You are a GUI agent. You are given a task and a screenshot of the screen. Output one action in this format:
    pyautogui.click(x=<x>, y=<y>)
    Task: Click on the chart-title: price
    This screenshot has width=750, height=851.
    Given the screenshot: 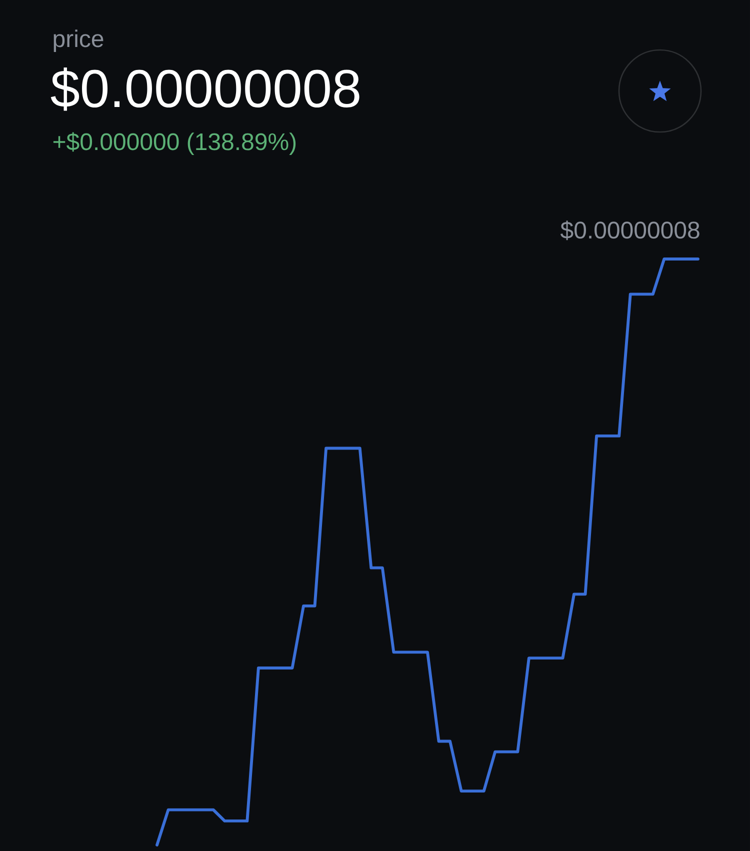 What is the action you would take?
    pyautogui.click(x=79, y=41)
    